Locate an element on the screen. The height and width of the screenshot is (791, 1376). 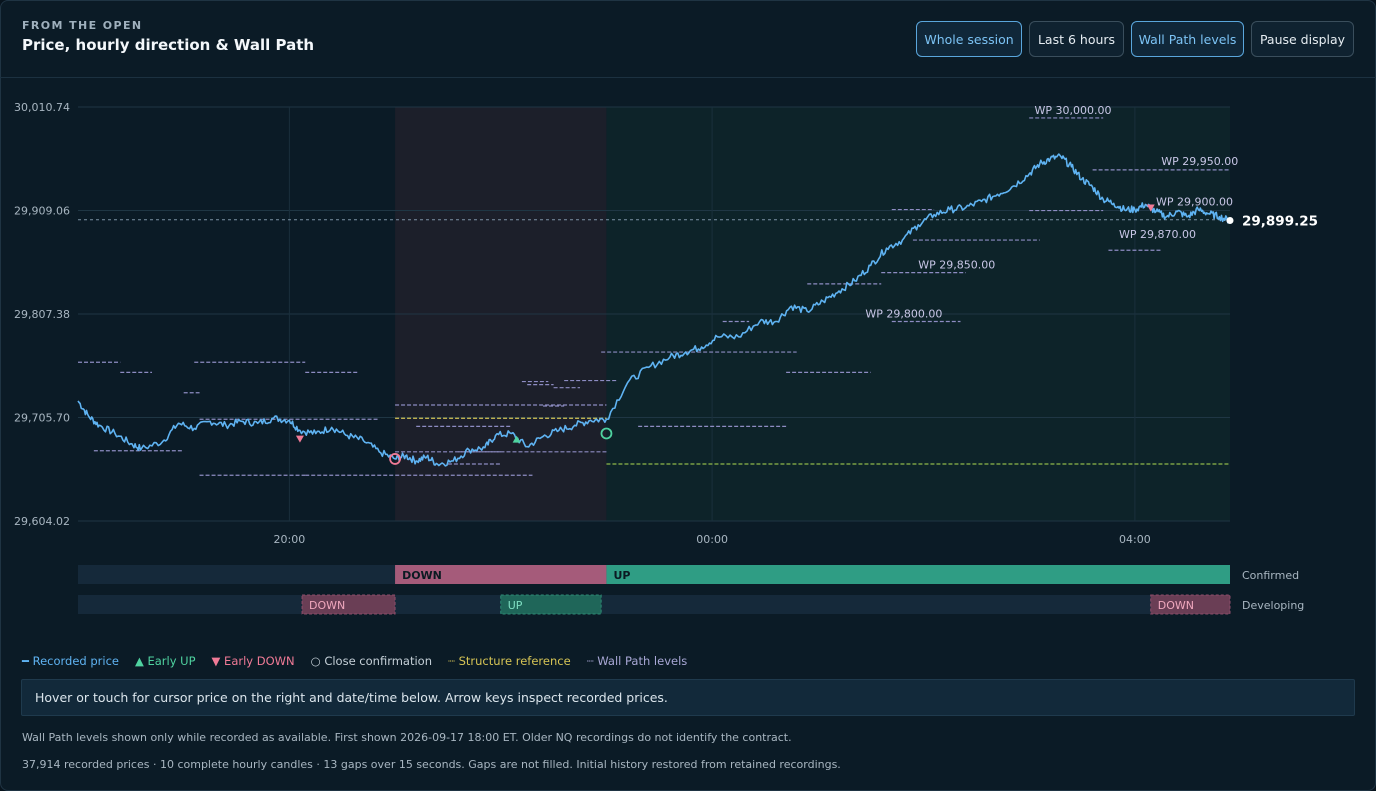
legend-wall-path-levels: ┈ Wall Path levels is located at coordinates (637, 661).